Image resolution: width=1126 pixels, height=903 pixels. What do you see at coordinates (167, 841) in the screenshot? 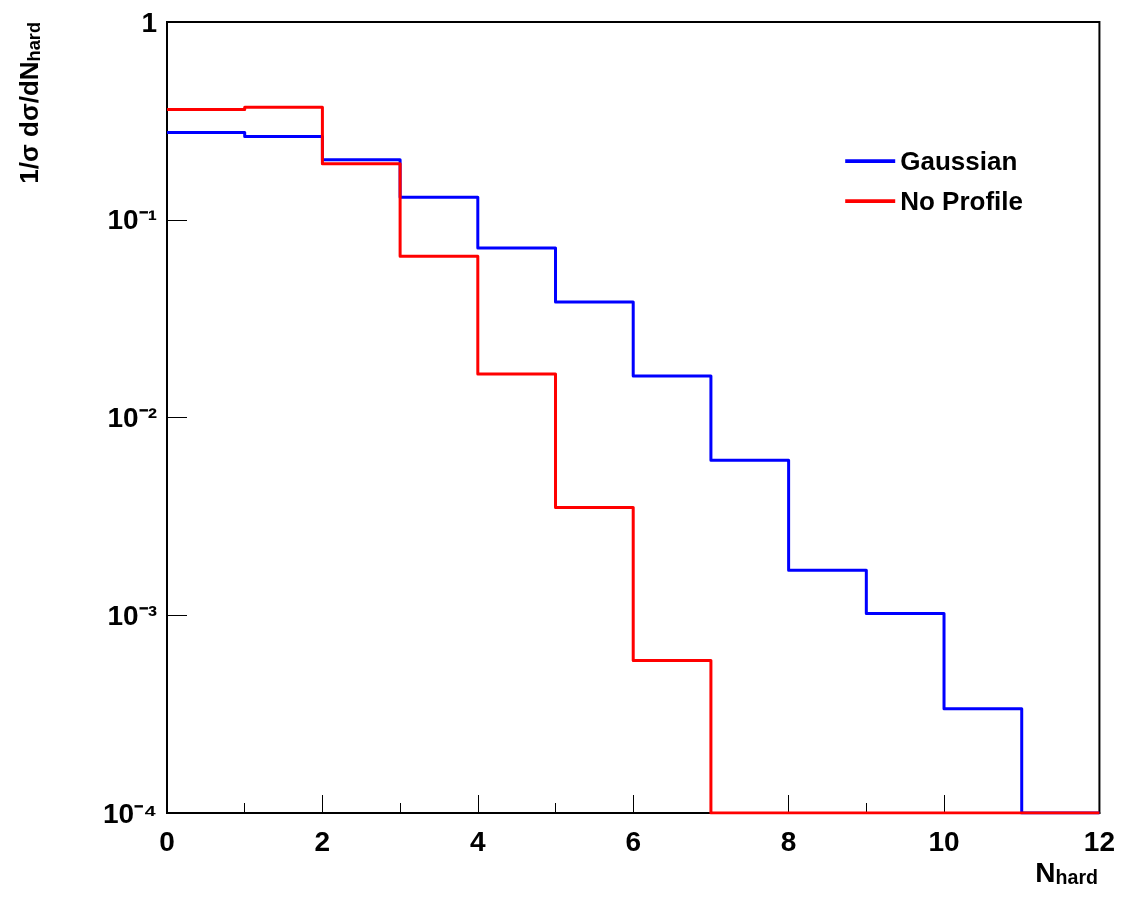
I see `x-tick-label: 0` at bounding box center [167, 841].